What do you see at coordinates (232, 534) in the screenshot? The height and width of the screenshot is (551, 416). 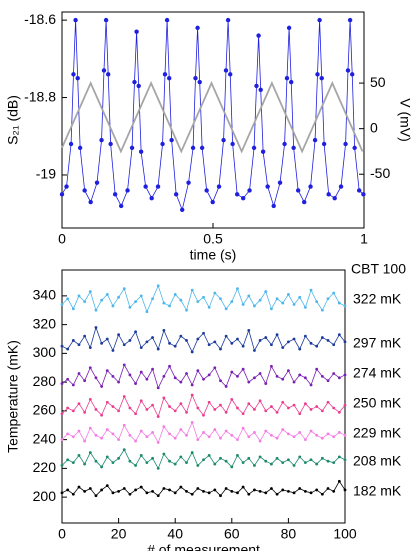 I see `x-tick-label: 60` at bounding box center [232, 534].